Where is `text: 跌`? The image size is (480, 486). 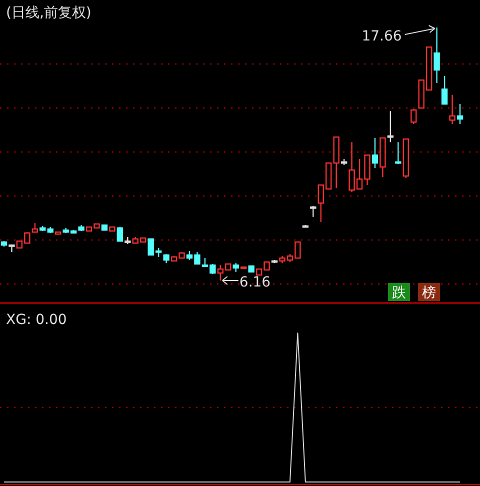 text: 跌 is located at coordinates (399, 293).